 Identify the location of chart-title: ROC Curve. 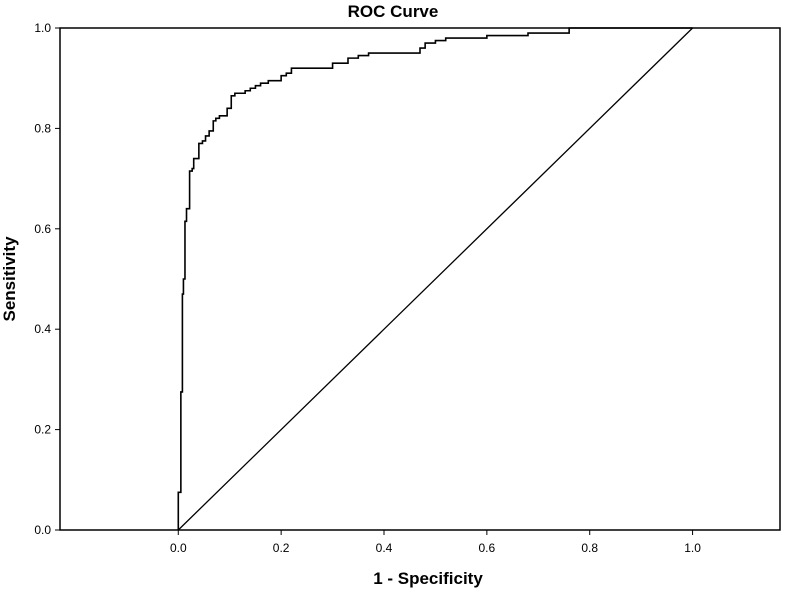
(393, 11).